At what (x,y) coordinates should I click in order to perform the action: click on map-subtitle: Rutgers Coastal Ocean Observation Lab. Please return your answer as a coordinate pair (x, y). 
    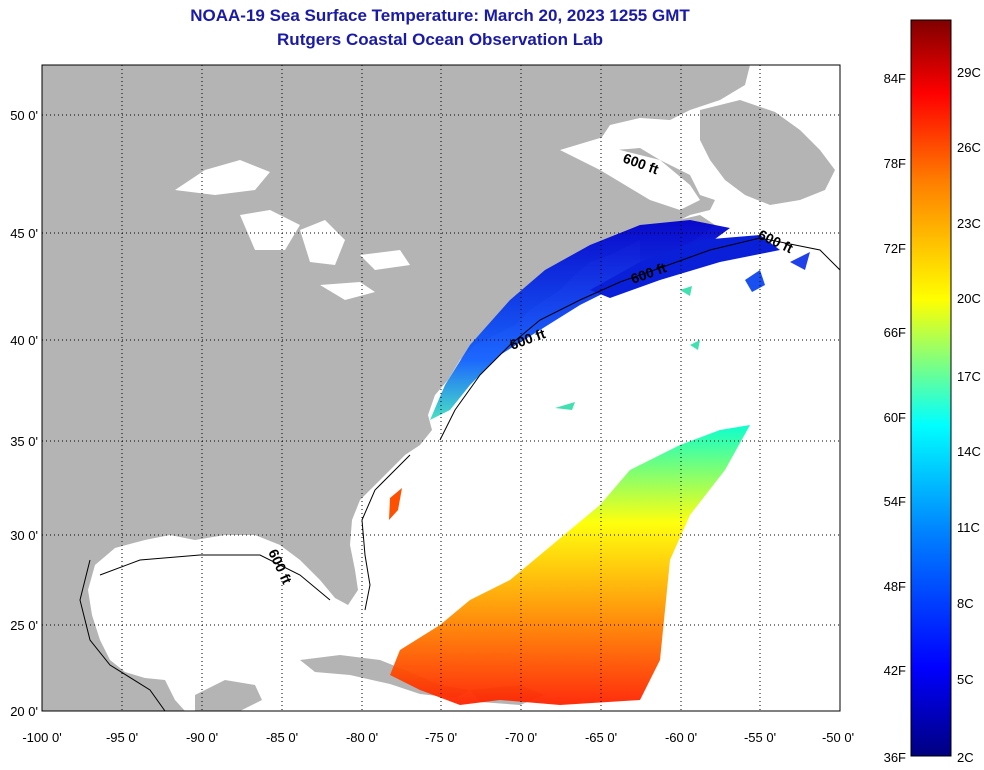
    Looking at the image, I should click on (440, 39).